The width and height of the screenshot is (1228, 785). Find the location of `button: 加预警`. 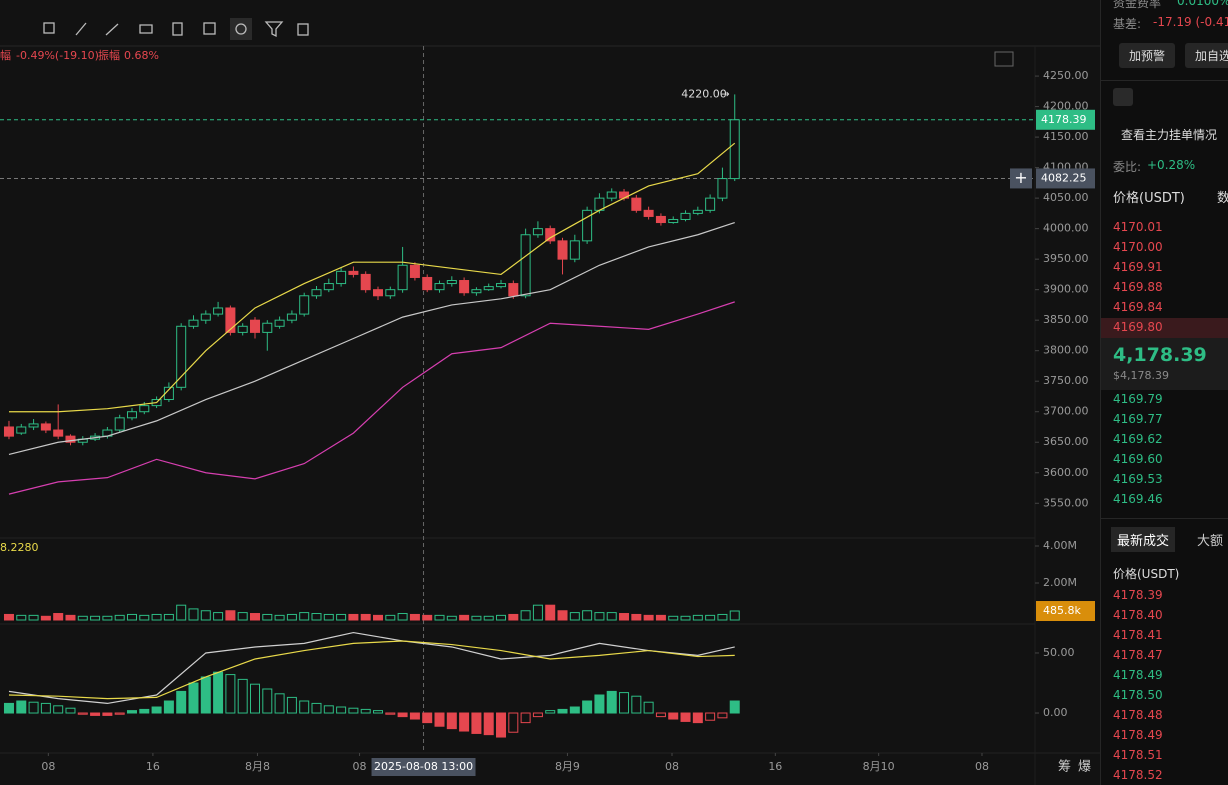

button: 加预警 is located at coordinates (1147, 55).